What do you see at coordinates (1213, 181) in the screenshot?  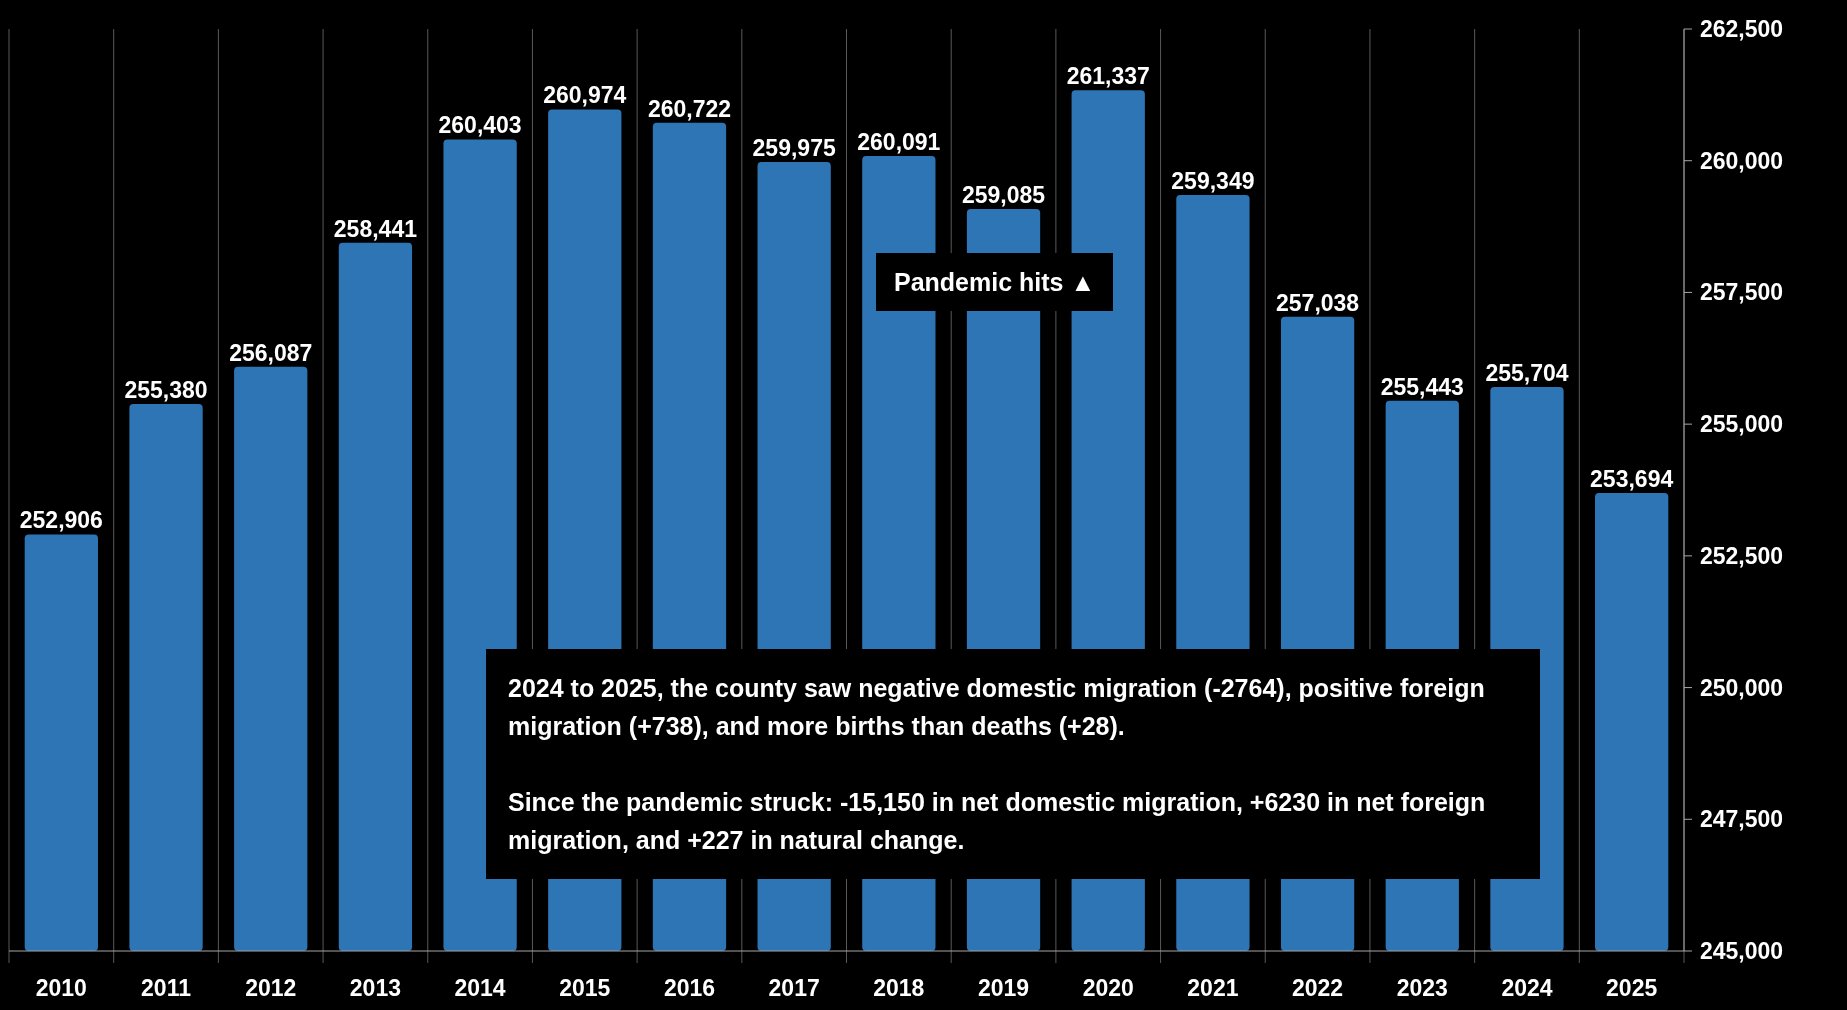 I see `data-label: 259,349` at bounding box center [1213, 181].